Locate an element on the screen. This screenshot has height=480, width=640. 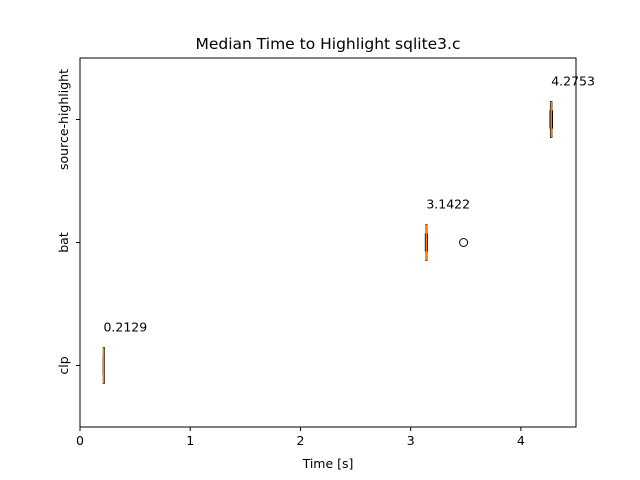
box-bat: 3.1422 is located at coordinates (447, 229).